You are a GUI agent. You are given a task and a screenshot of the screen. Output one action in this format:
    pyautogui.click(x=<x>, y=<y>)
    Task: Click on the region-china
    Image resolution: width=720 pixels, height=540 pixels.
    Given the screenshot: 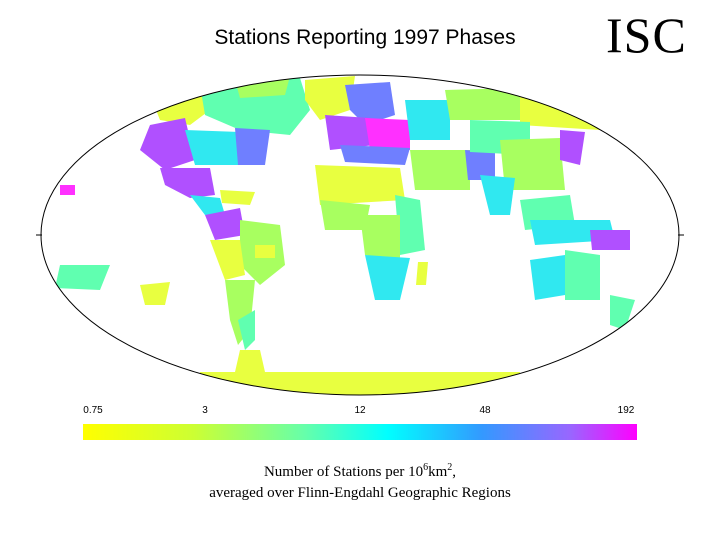 What is the action you would take?
    pyautogui.click(x=532, y=164)
    